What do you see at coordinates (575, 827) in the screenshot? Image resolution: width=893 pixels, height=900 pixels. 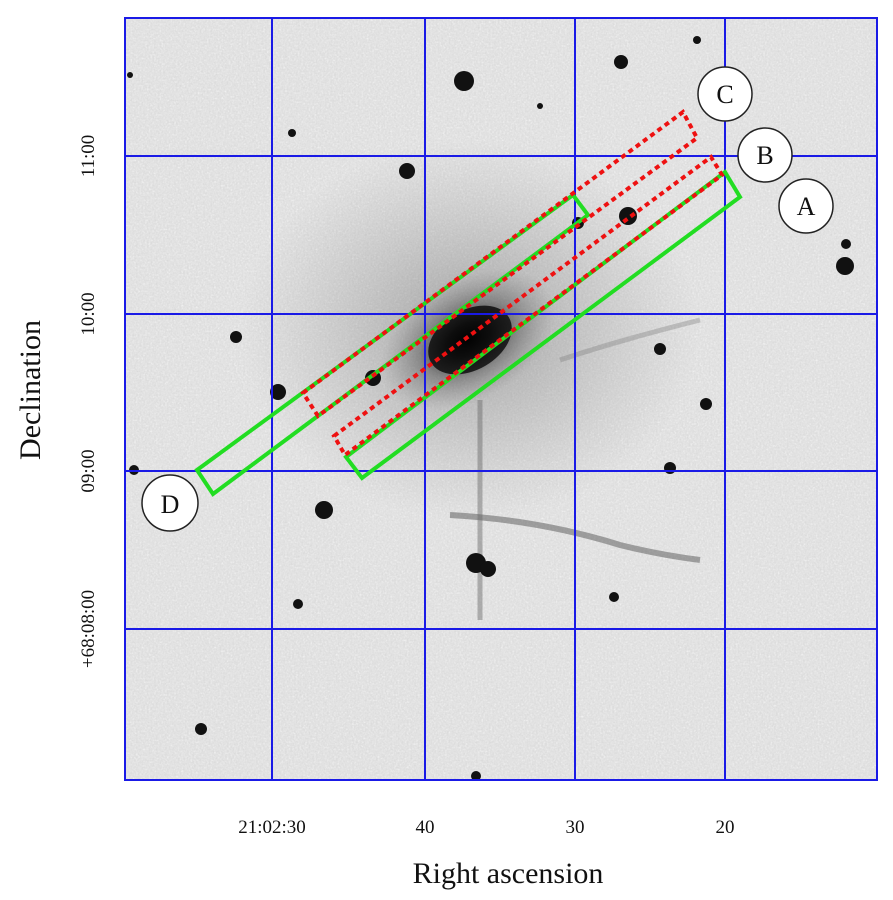 I see `ra-tick-label: 30` at bounding box center [575, 827].